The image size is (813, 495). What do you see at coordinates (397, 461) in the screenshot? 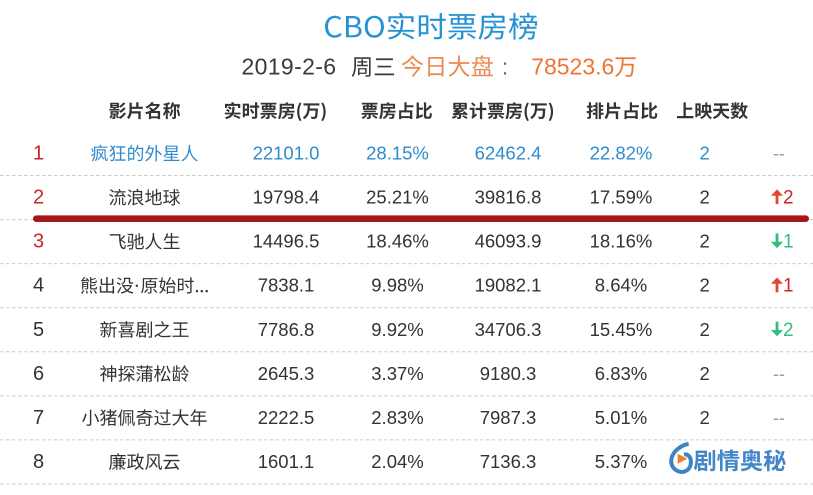
I see `svg-text: 2.04%` at bounding box center [397, 461].